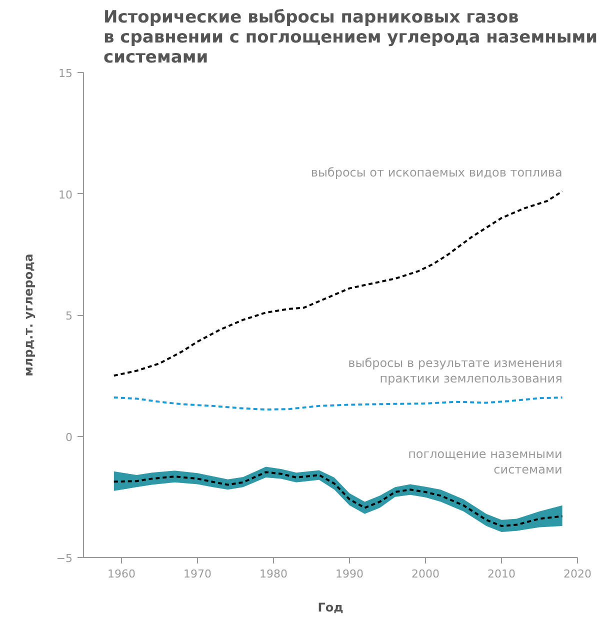 The width and height of the screenshot is (606, 642). I want to click on chart-title: Исторические выбросы парниковых газов в сравнении с поглощением углерода наземными системами, so click(351, 38).